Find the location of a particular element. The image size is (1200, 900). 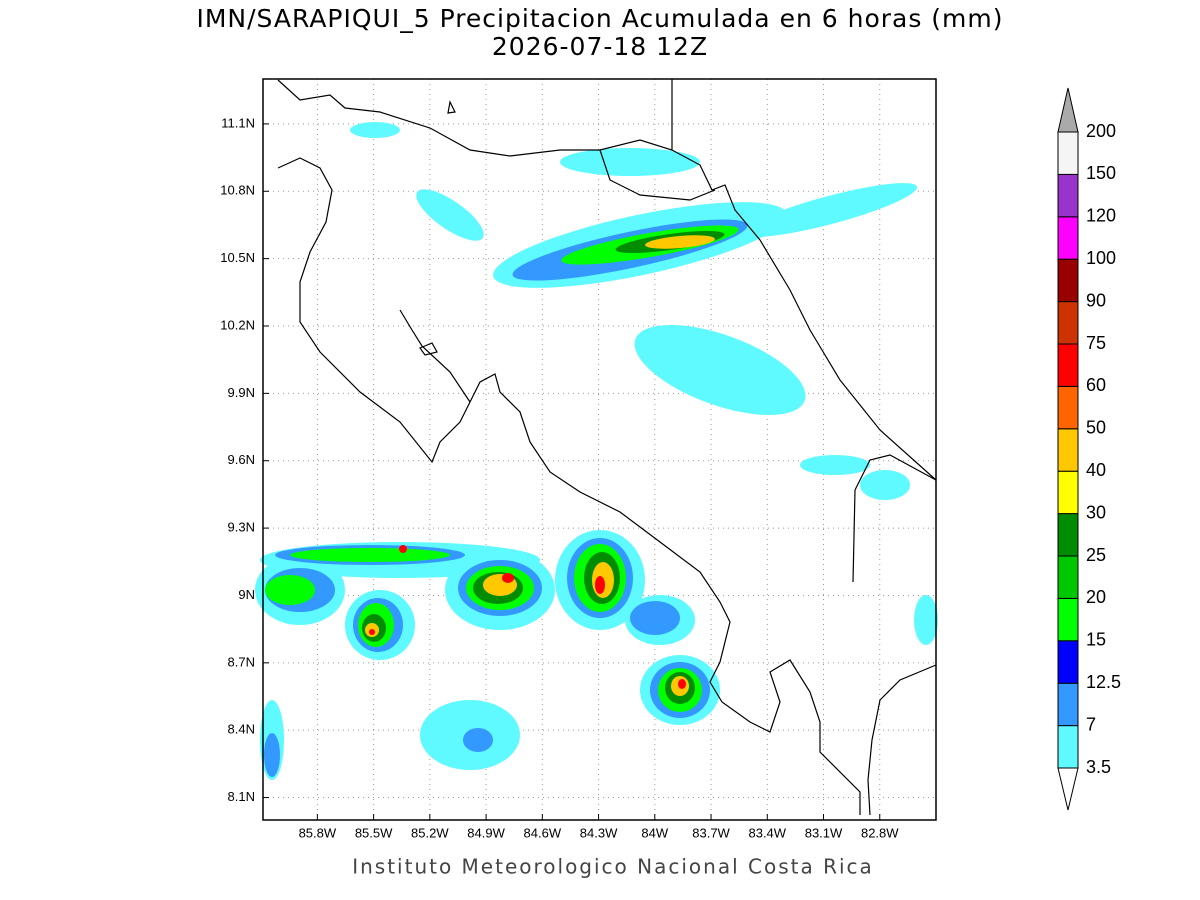

y-tick-label: 10.5N is located at coordinates (237, 257).